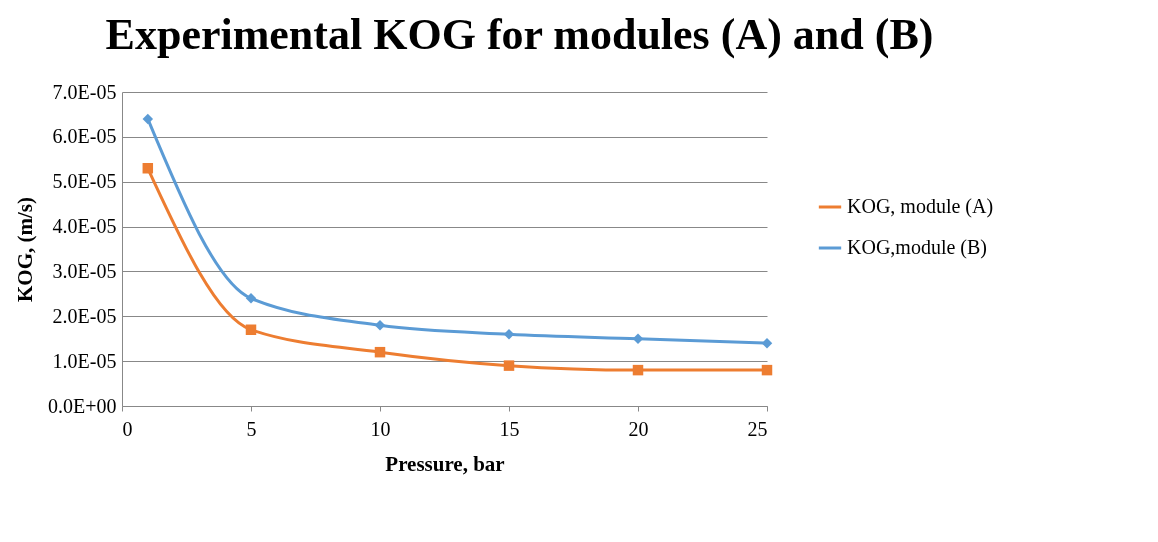 The image size is (1158, 542). Describe the element at coordinates (251, 428) in the screenshot. I see `x-tick-label: 5` at that location.